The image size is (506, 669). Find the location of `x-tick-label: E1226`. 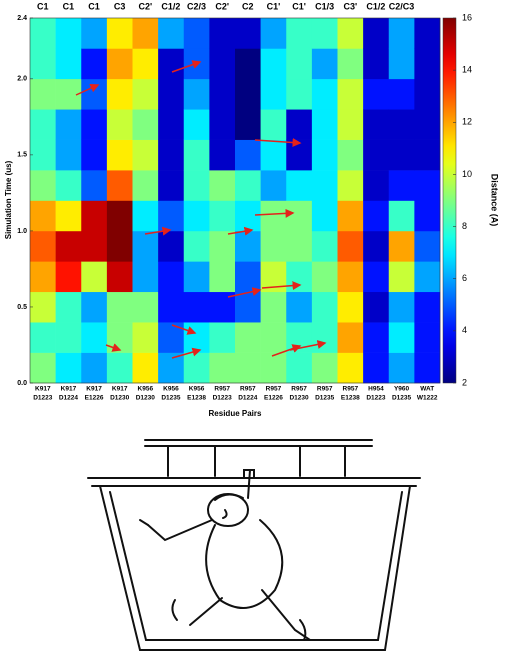

x-tick-label: E1226 is located at coordinates (273, 398).